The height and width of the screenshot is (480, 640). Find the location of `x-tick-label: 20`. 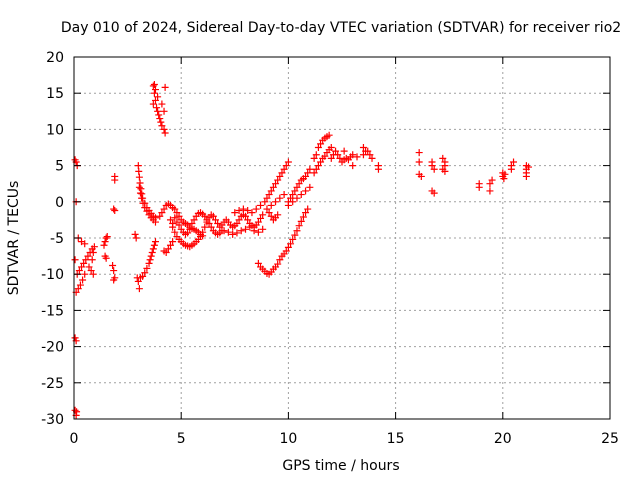

x-tick-label: 20 is located at coordinates (503, 439).